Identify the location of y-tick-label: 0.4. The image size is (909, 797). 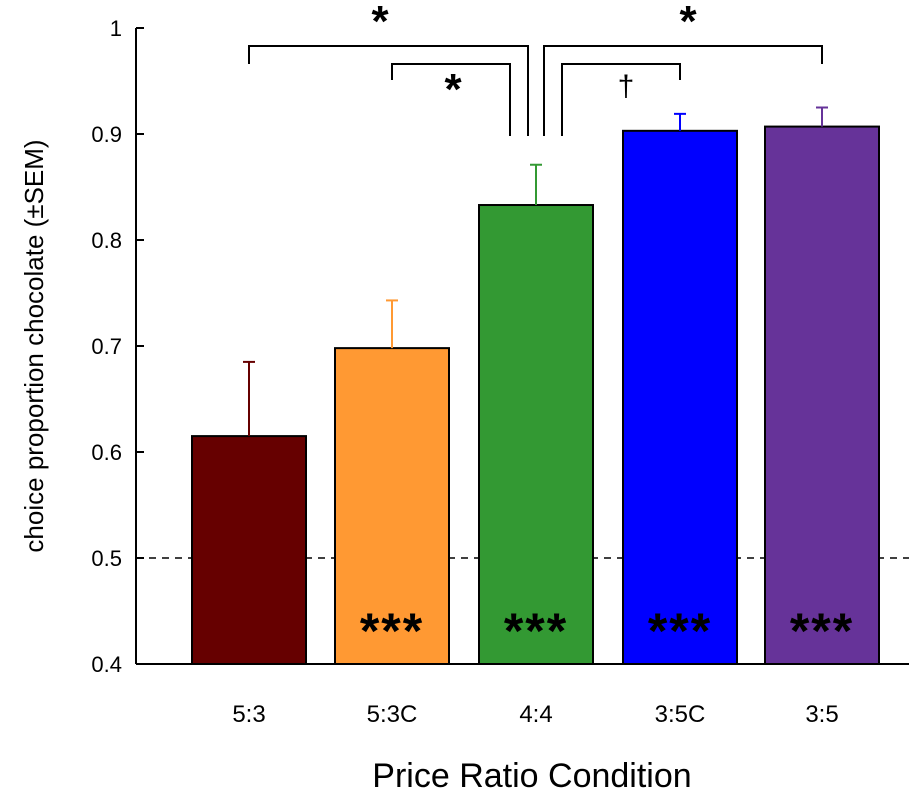
(106, 664).